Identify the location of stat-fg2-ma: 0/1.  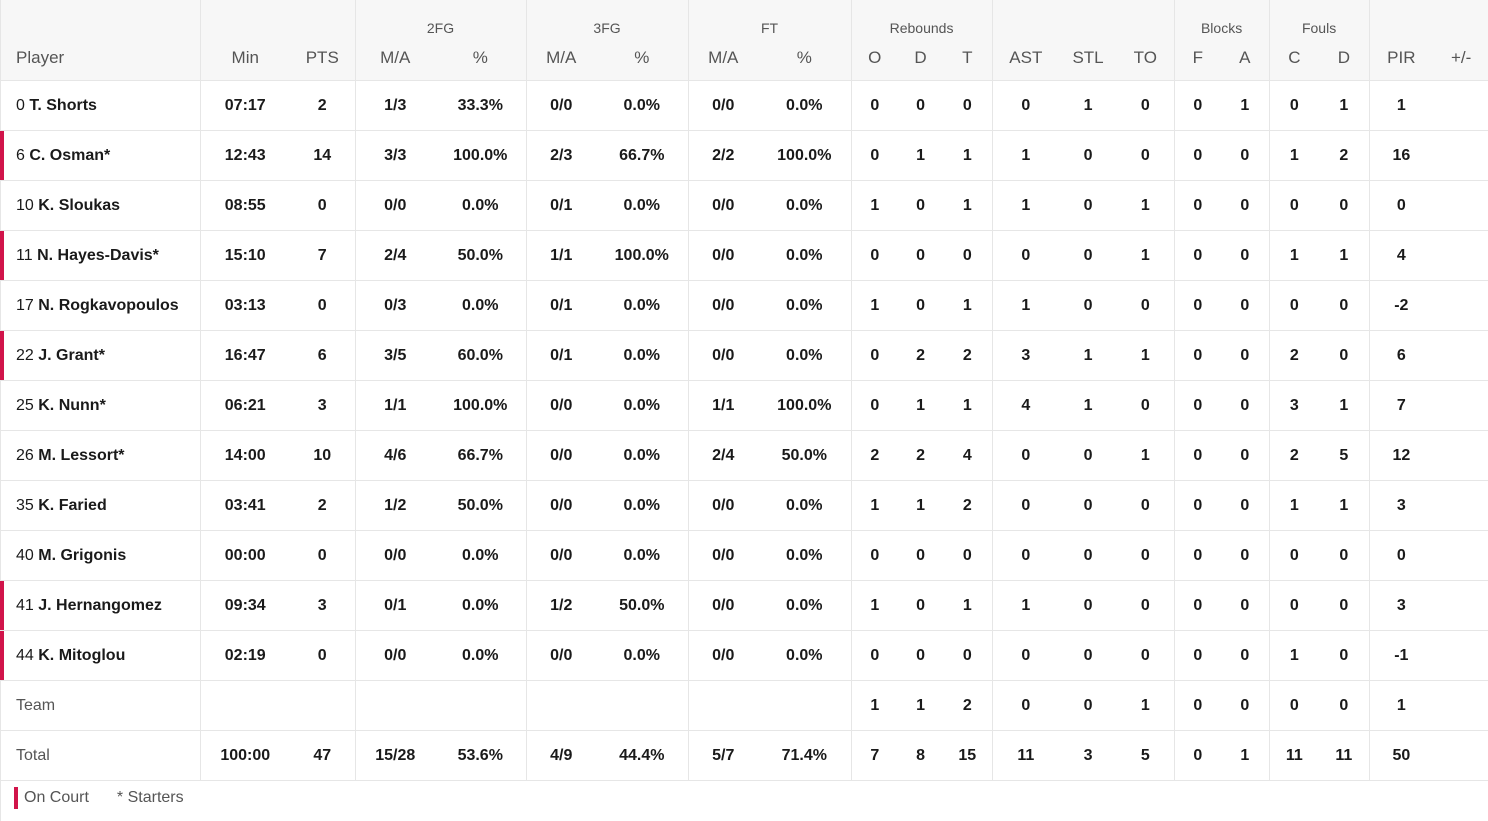
(394, 605).